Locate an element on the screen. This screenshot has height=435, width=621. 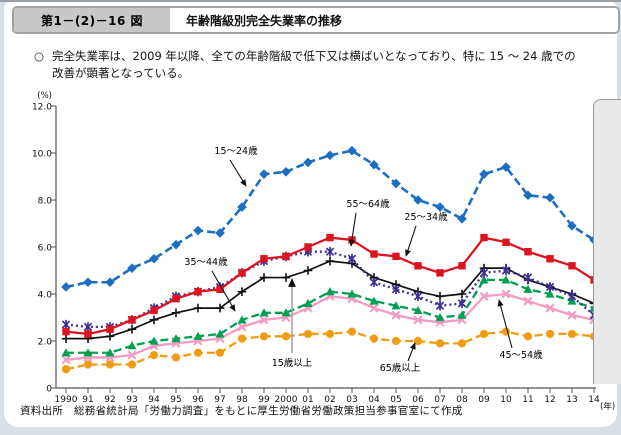
series-label: 25～34歳 is located at coordinates (426, 217).